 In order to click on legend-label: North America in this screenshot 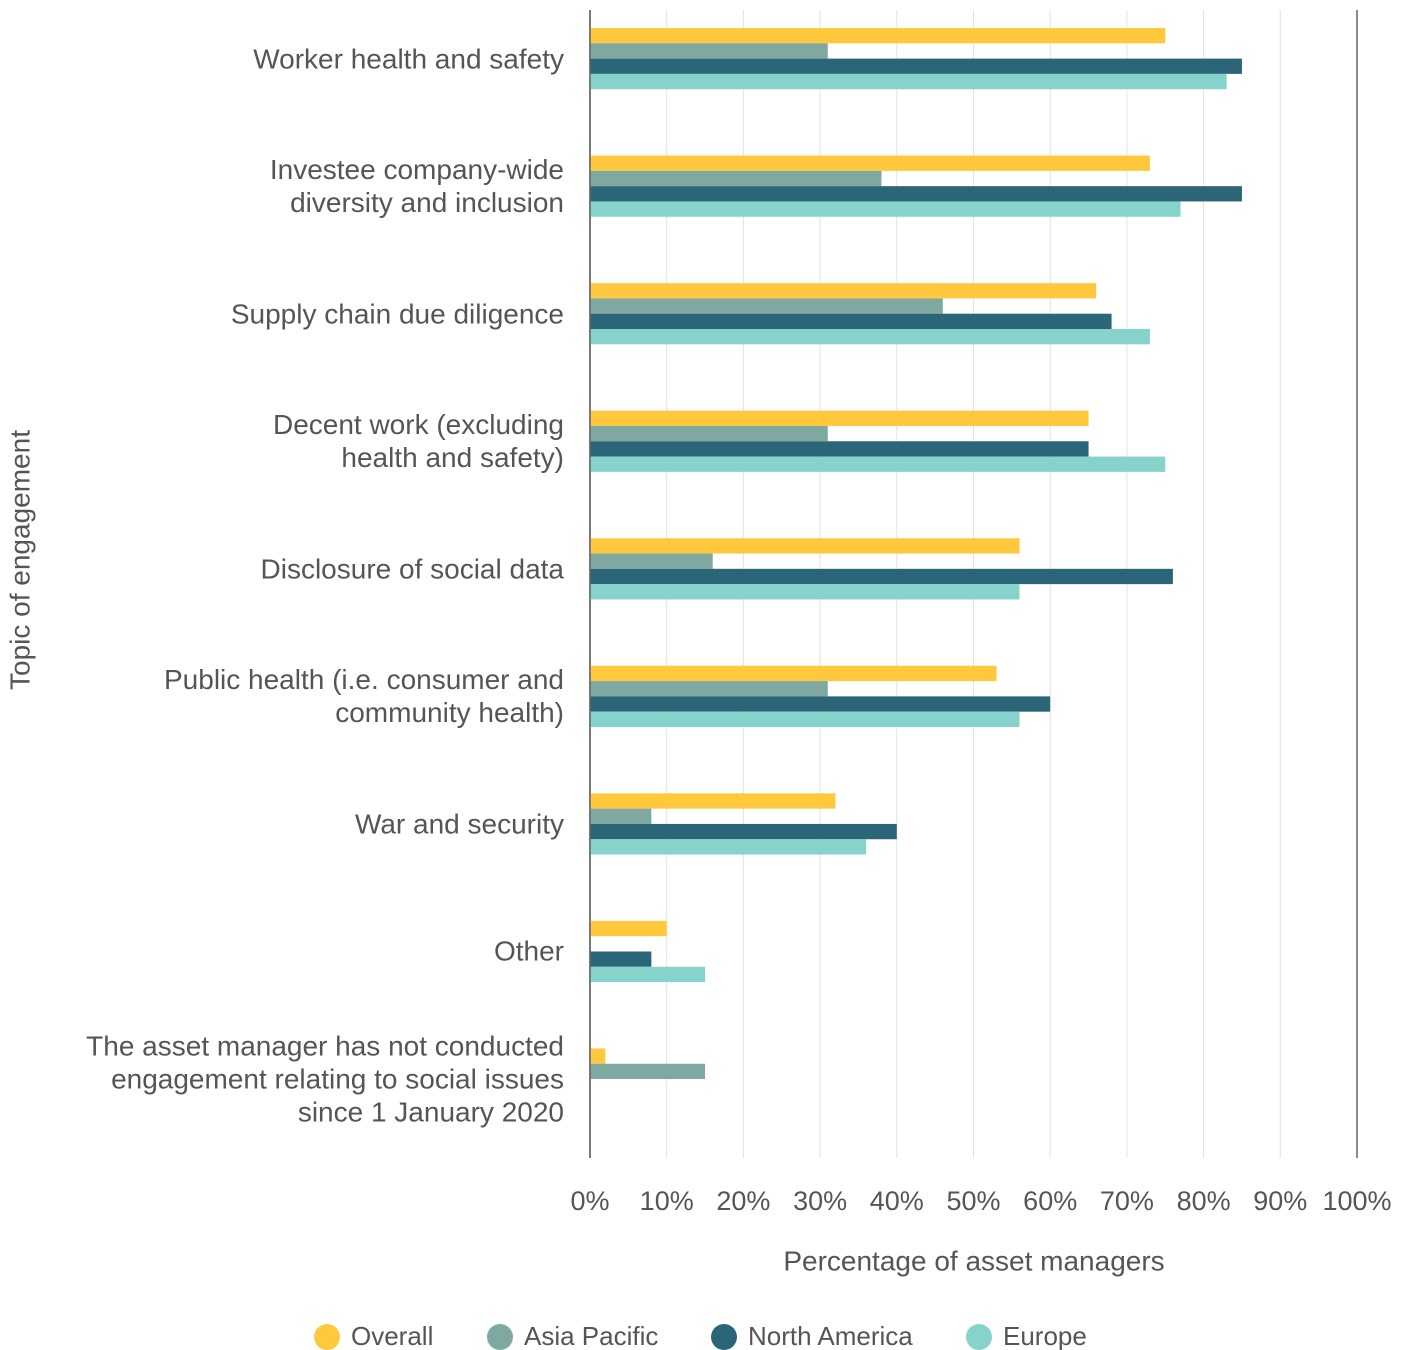, I will do `click(830, 1335)`.